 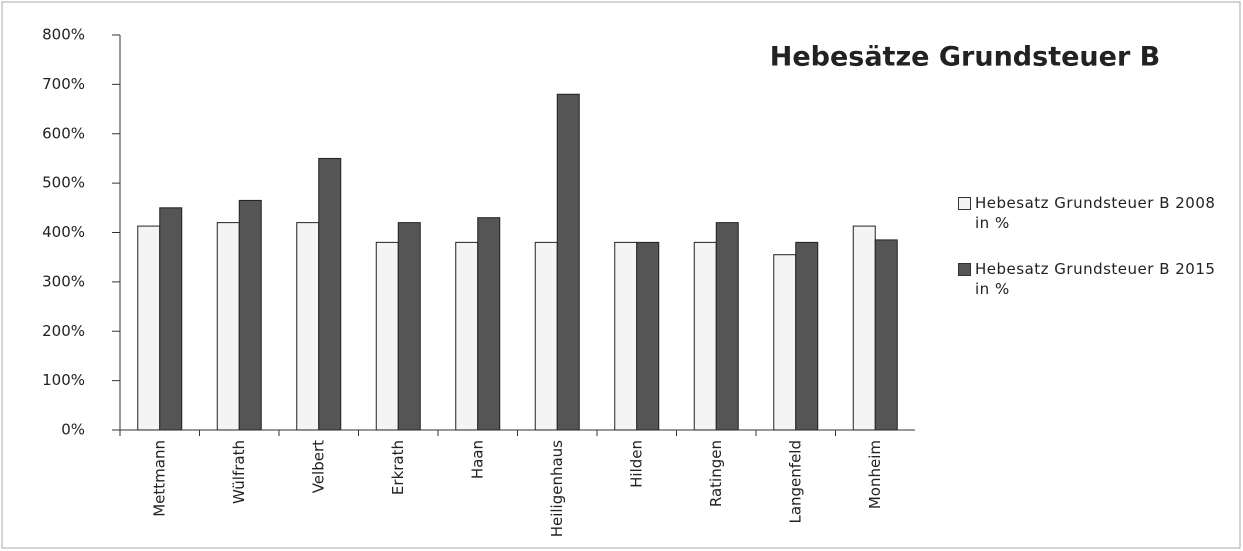 What do you see at coordinates (795, 482) in the screenshot?
I see `x-tick-label: Langenfeld` at bounding box center [795, 482].